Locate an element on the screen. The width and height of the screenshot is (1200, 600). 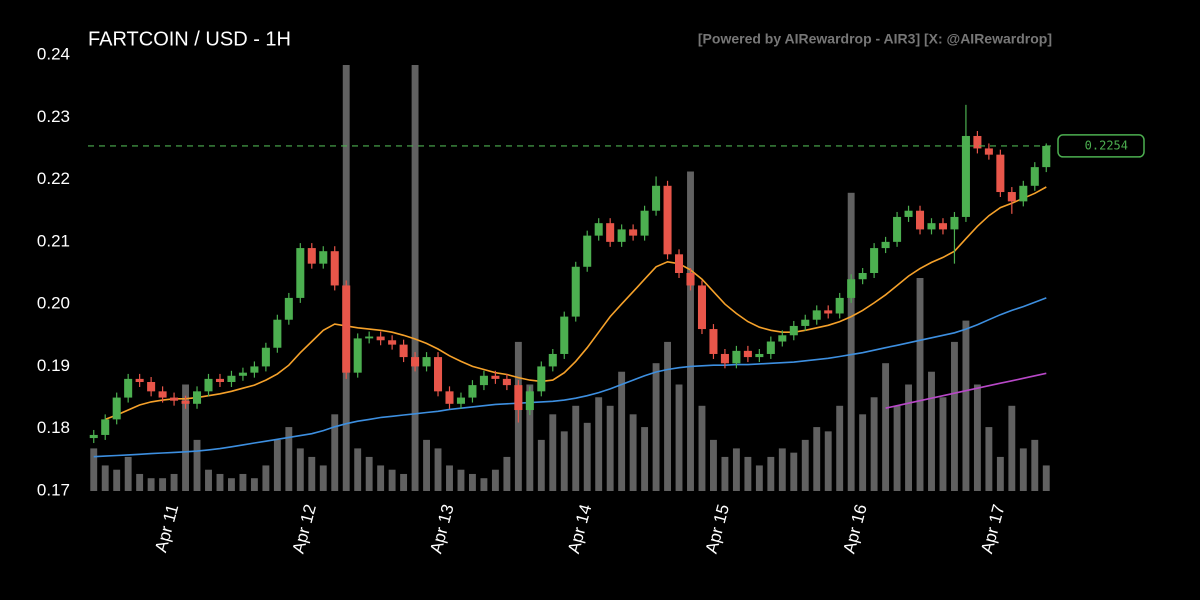
y-tick-label: 0.17 is located at coordinates (53, 489).